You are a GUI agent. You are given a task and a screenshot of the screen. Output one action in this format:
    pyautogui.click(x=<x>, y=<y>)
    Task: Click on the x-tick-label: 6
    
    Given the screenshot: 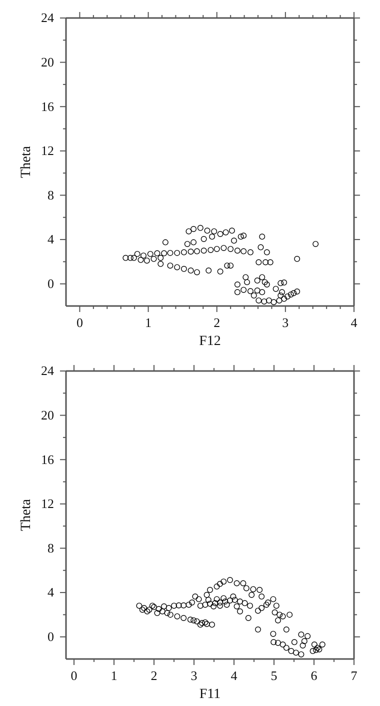 What is the action you would take?
    pyautogui.click(x=314, y=676)
    